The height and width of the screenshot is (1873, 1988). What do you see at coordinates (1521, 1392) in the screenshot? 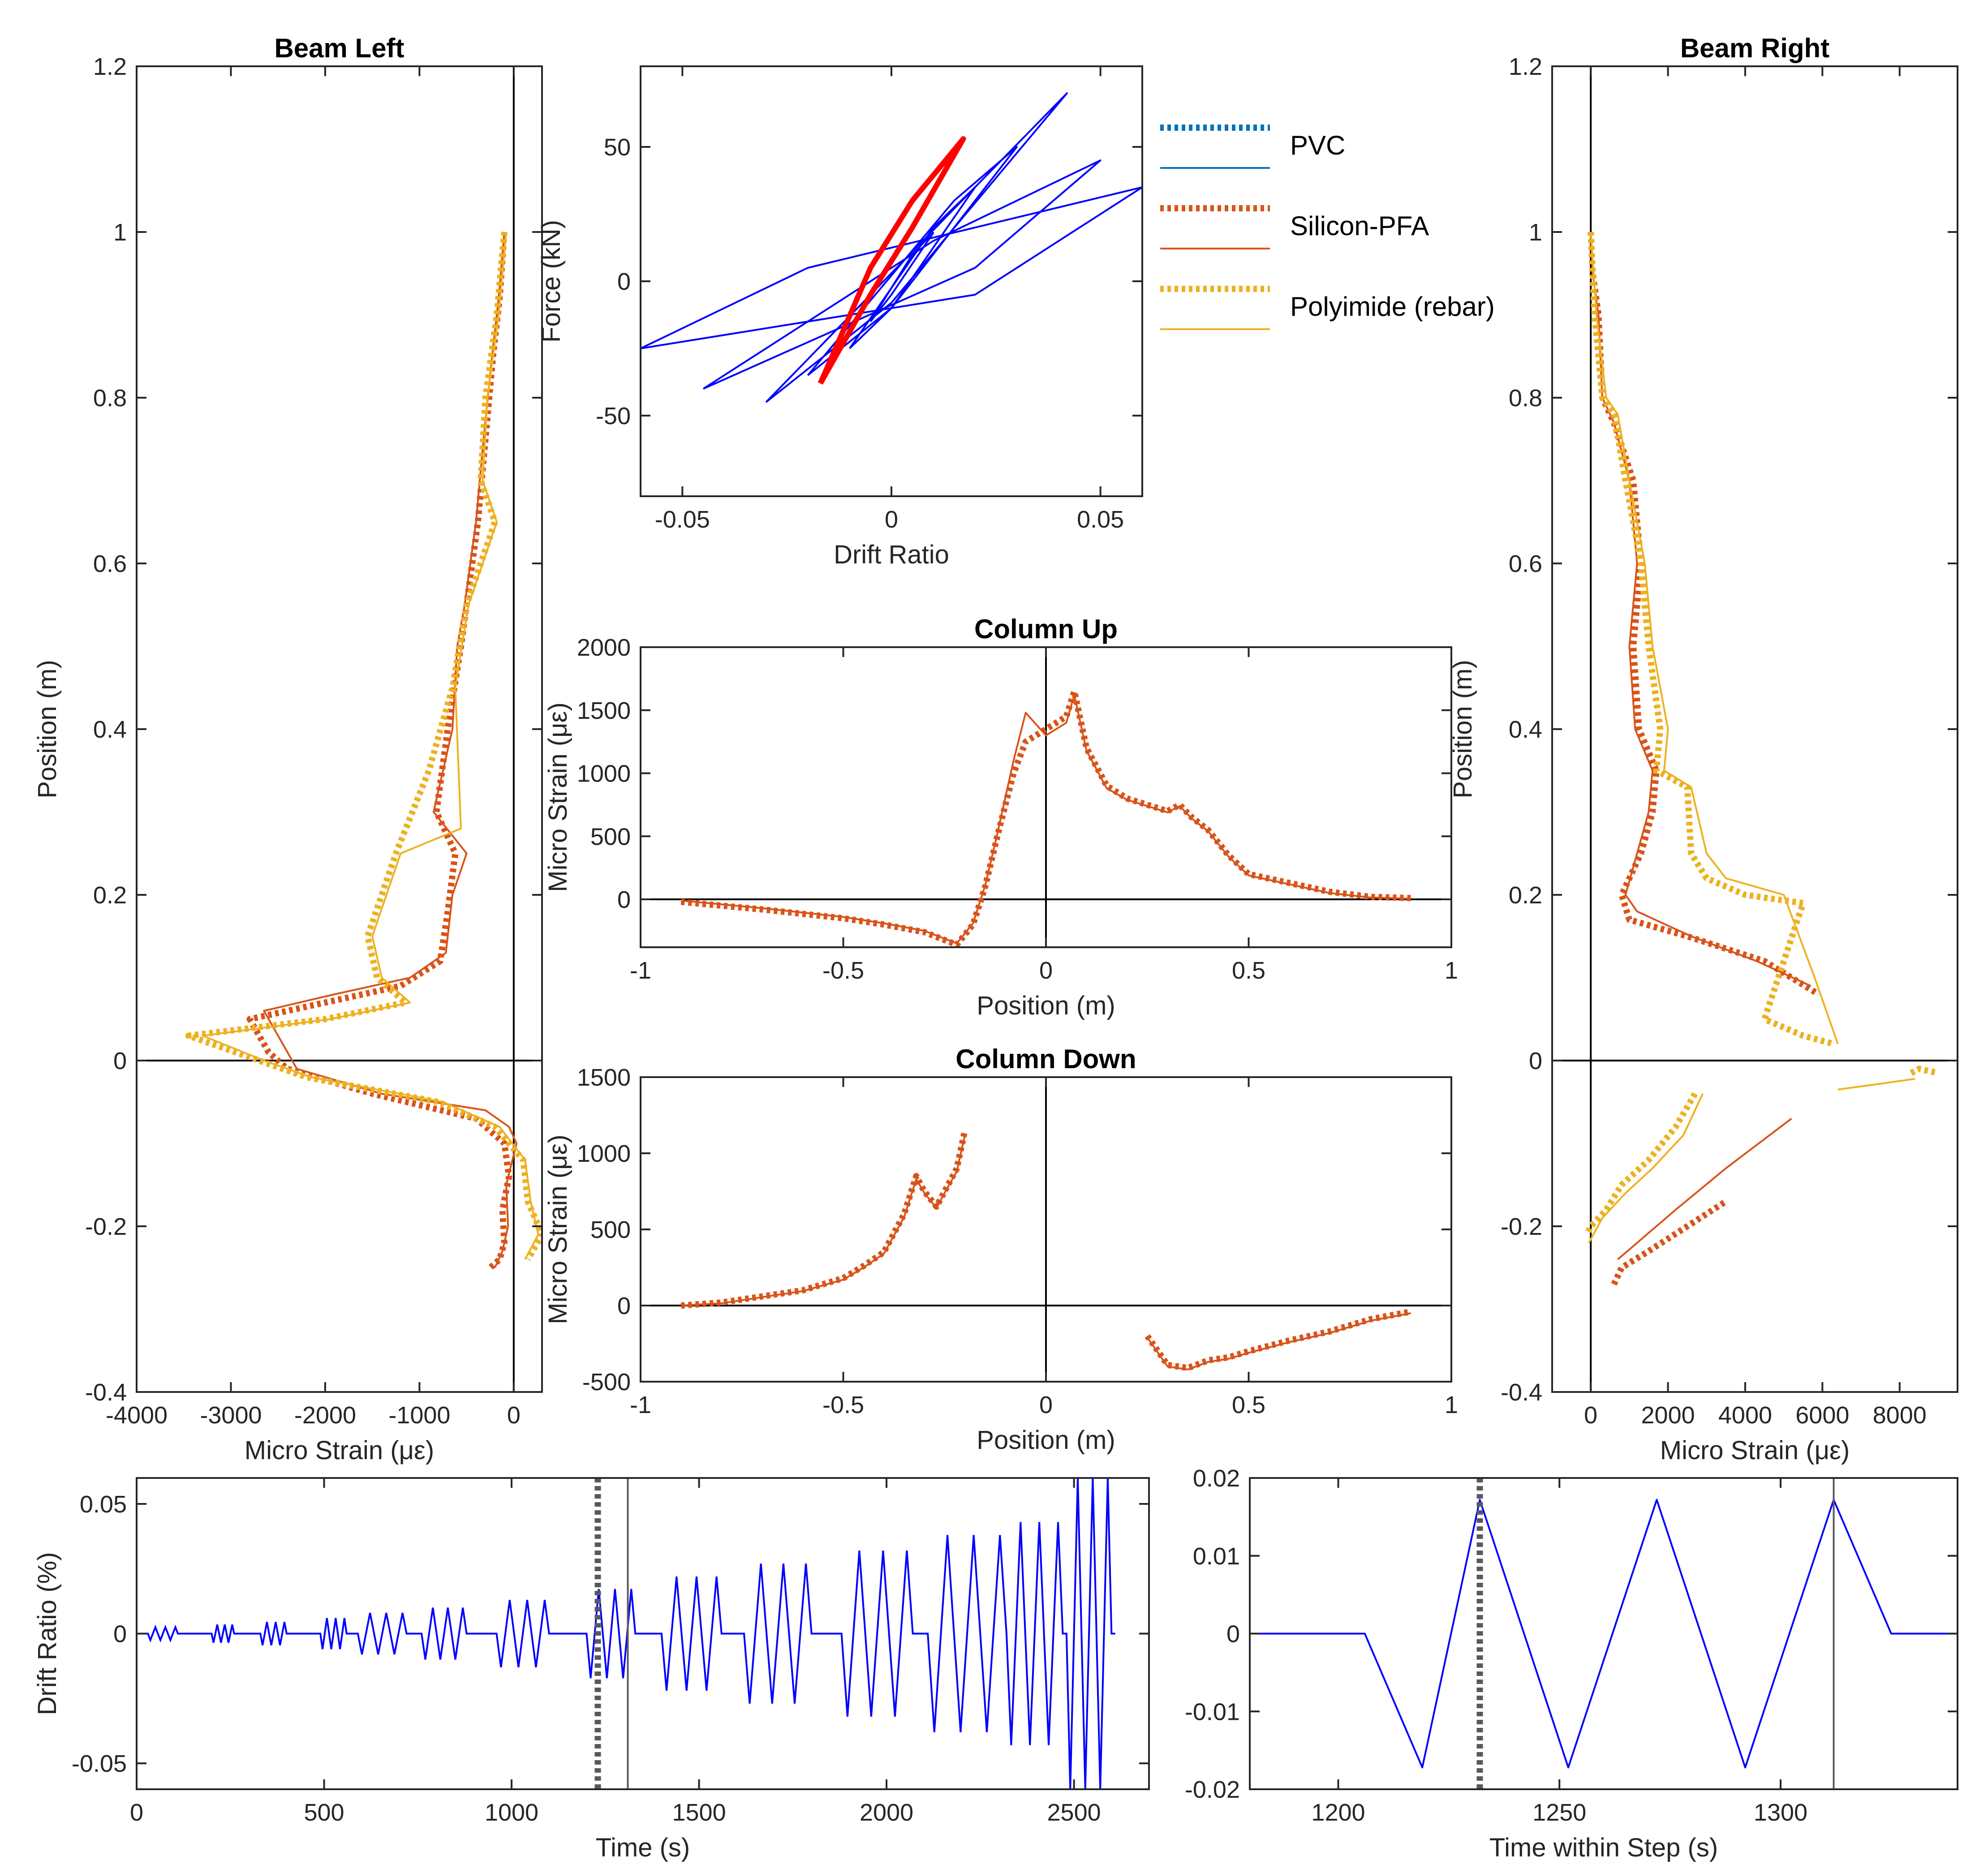
I see `y-tick-label: -0.4` at bounding box center [1521, 1392].